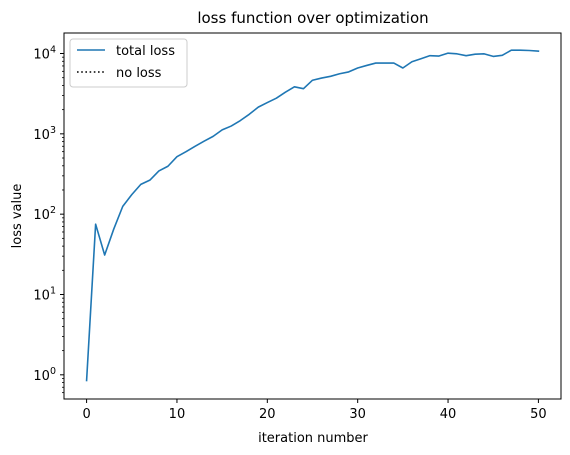 The image size is (570, 455). What do you see at coordinates (267, 414) in the screenshot?
I see `x-tick-label: 20` at bounding box center [267, 414].